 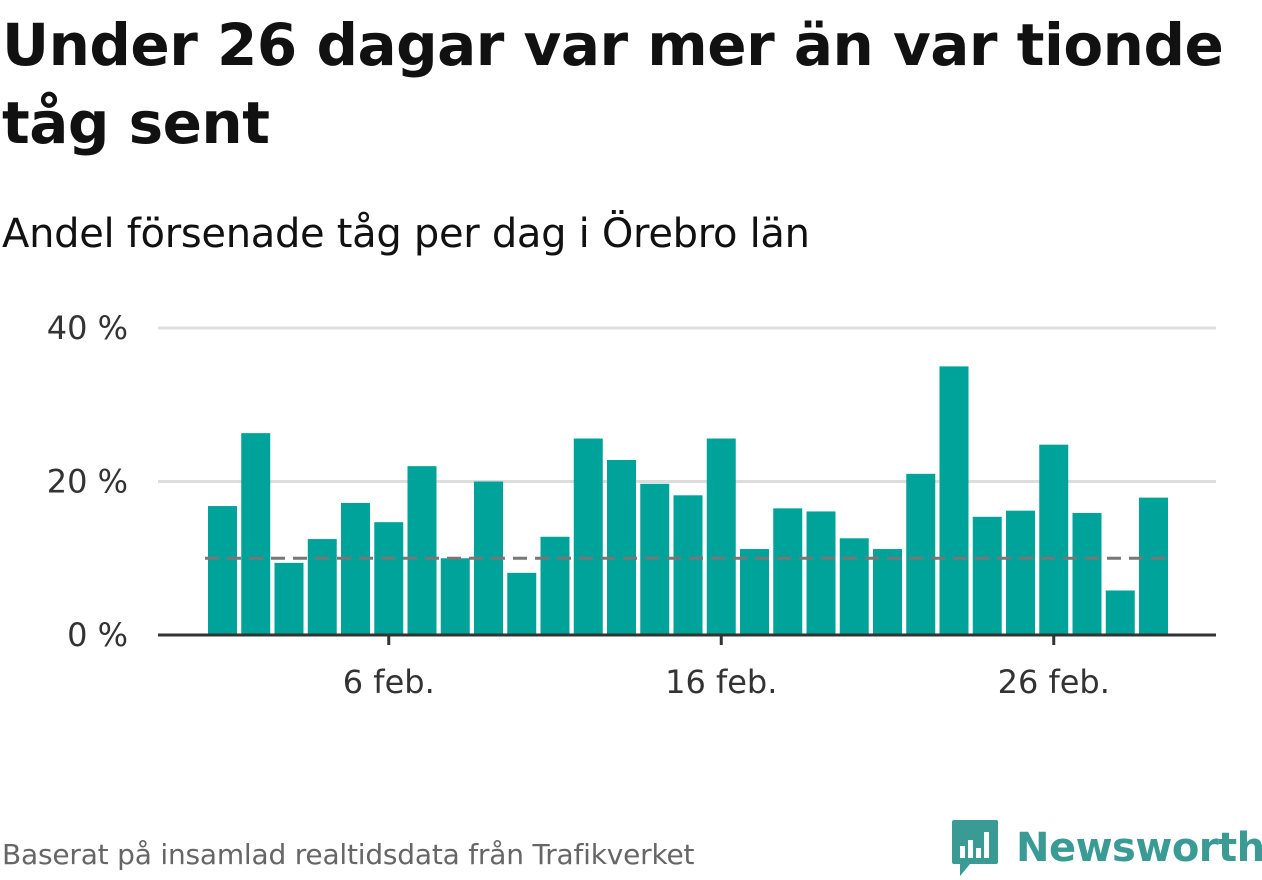 I want to click on chart-subtitle: Andel försenade tåg per dag i Örebro län, so click(x=406, y=234).